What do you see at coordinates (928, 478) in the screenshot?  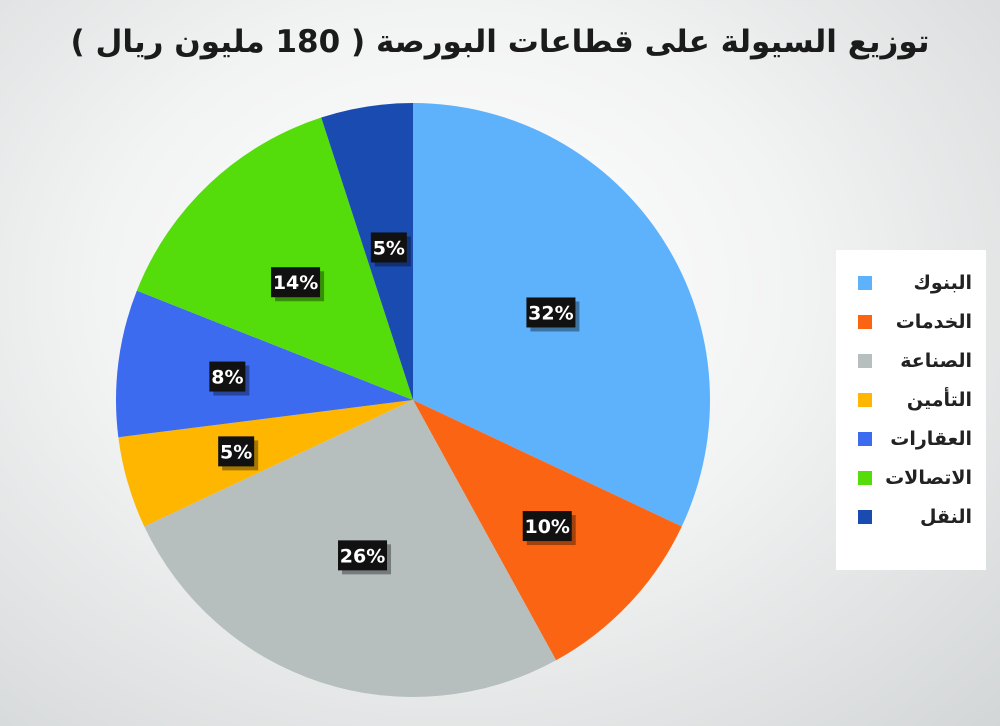 I see `legend-label: الاتصالات` at bounding box center [928, 478].